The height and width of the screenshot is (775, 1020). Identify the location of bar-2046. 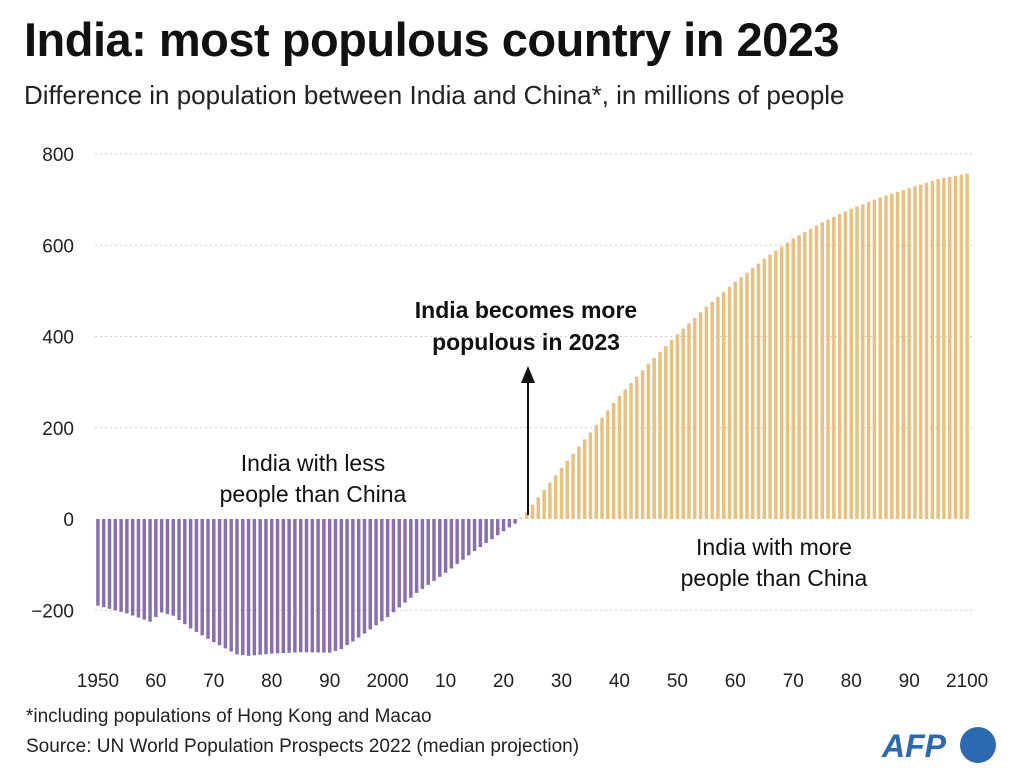
(654, 438).